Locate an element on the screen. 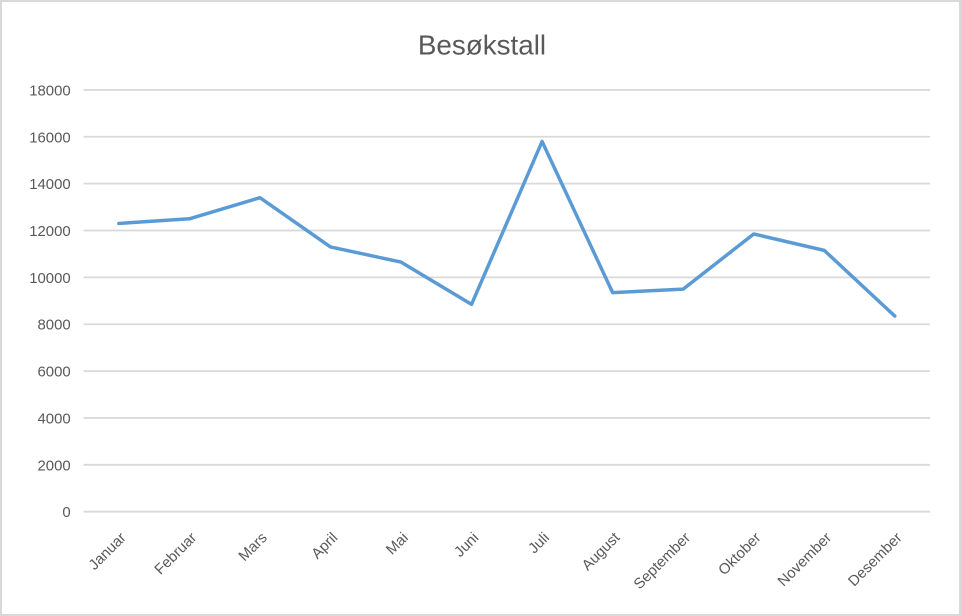 This screenshot has height=616, width=961. chart-title: Besøkstall is located at coordinates (482, 45).